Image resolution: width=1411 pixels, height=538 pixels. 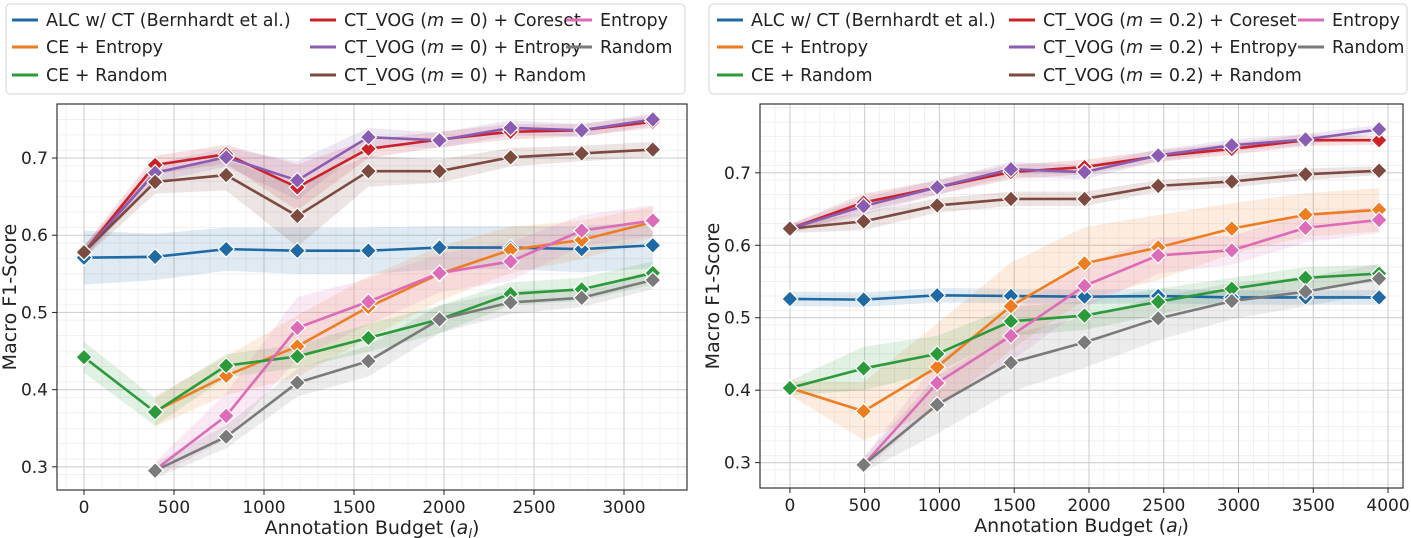 I want to click on legend-label-post: = 0) + Entropy, so click(x=513, y=48).